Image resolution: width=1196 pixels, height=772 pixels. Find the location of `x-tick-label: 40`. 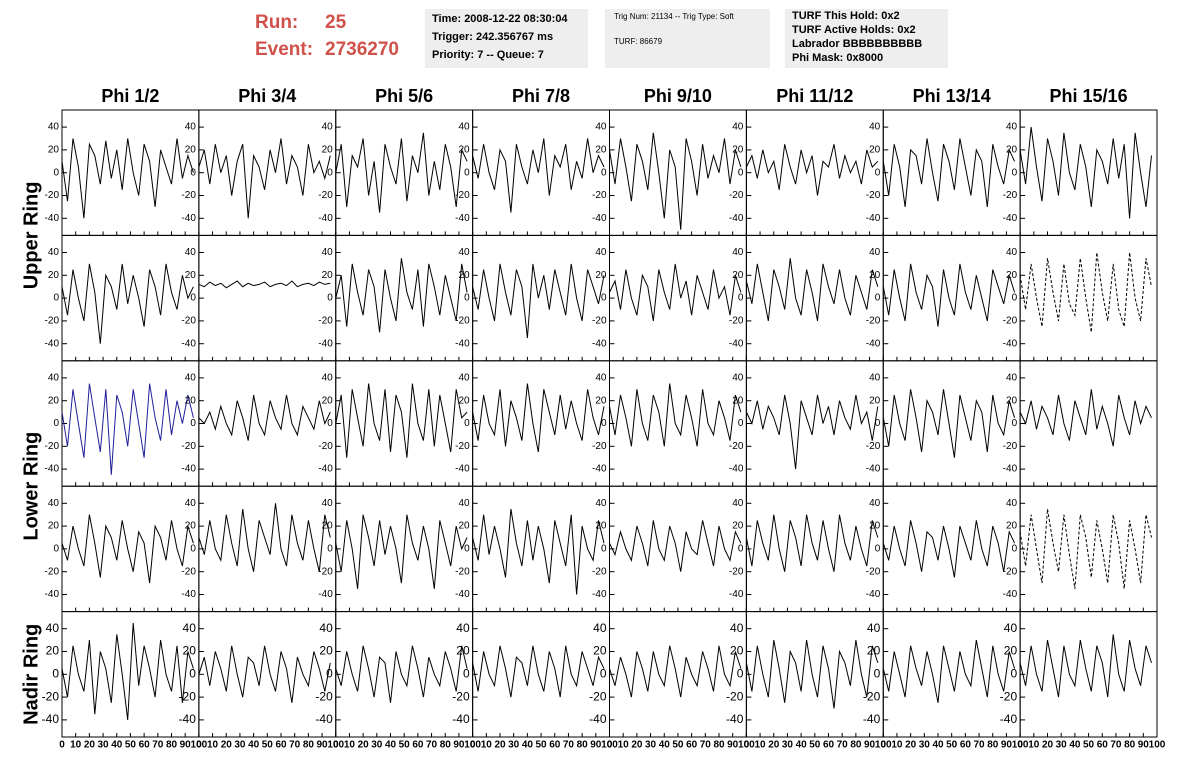

x-tick-label: 40 is located at coordinates (117, 745).